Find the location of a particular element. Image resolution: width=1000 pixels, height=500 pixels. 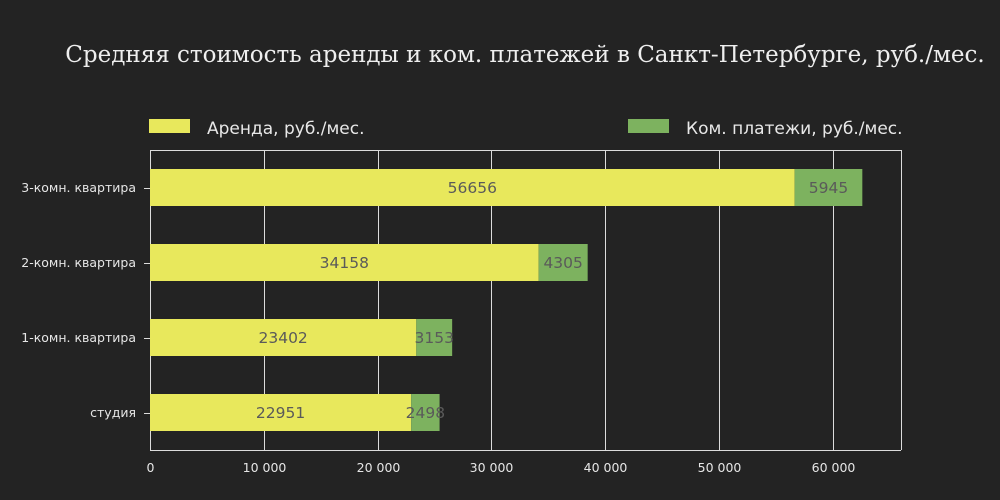

data-label-utilities: 5945 is located at coordinates (828, 188).